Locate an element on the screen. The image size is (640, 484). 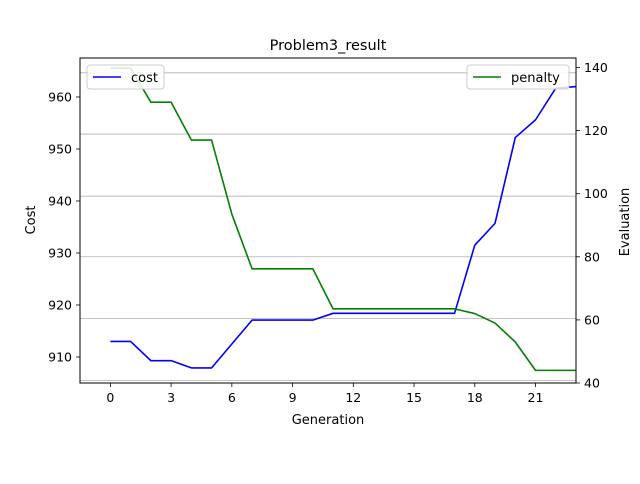
left-tick-label-950: 950 is located at coordinates (60, 149).